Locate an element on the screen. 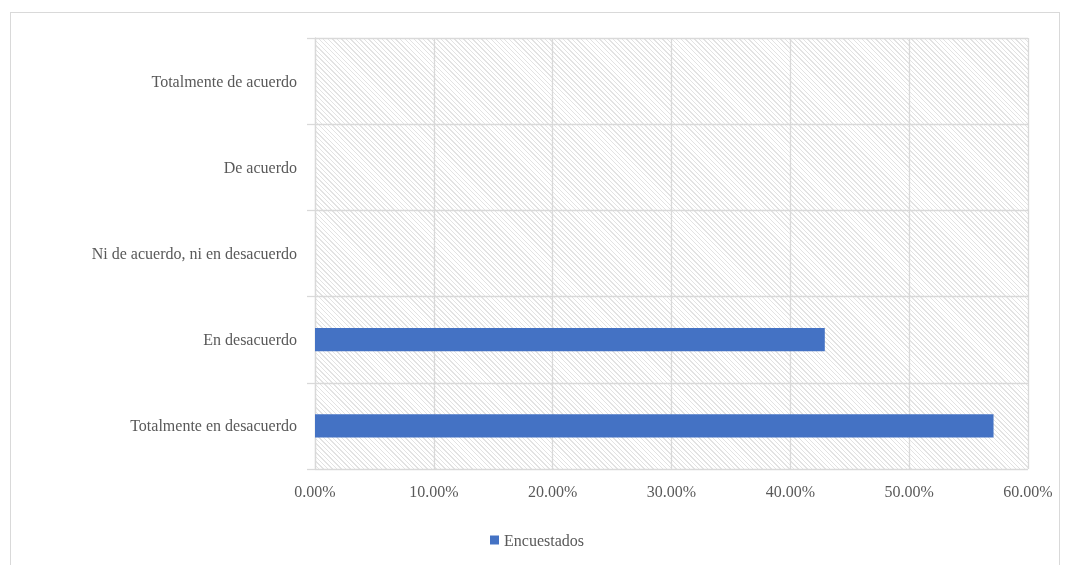  y-tick-label: Ni de acuerdo, ni en desacuerdo is located at coordinates (194, 253).